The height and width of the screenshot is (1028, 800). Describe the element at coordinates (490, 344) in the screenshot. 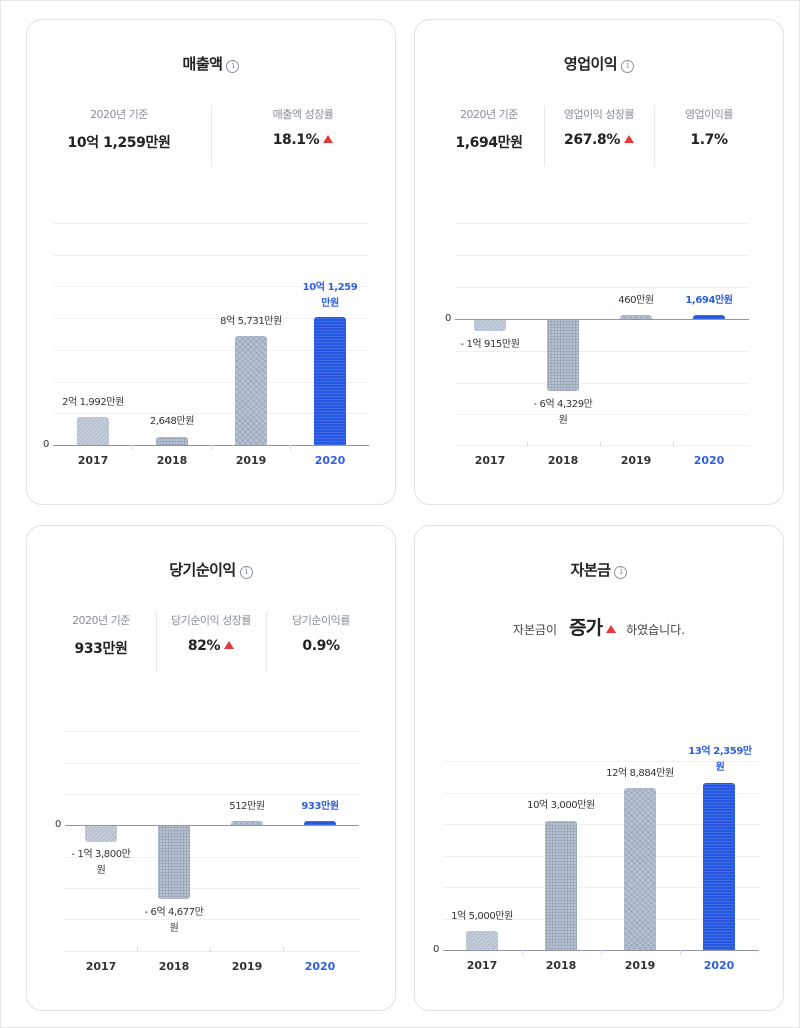

I see `bar-value-label: - 1억 915만원` at that location.